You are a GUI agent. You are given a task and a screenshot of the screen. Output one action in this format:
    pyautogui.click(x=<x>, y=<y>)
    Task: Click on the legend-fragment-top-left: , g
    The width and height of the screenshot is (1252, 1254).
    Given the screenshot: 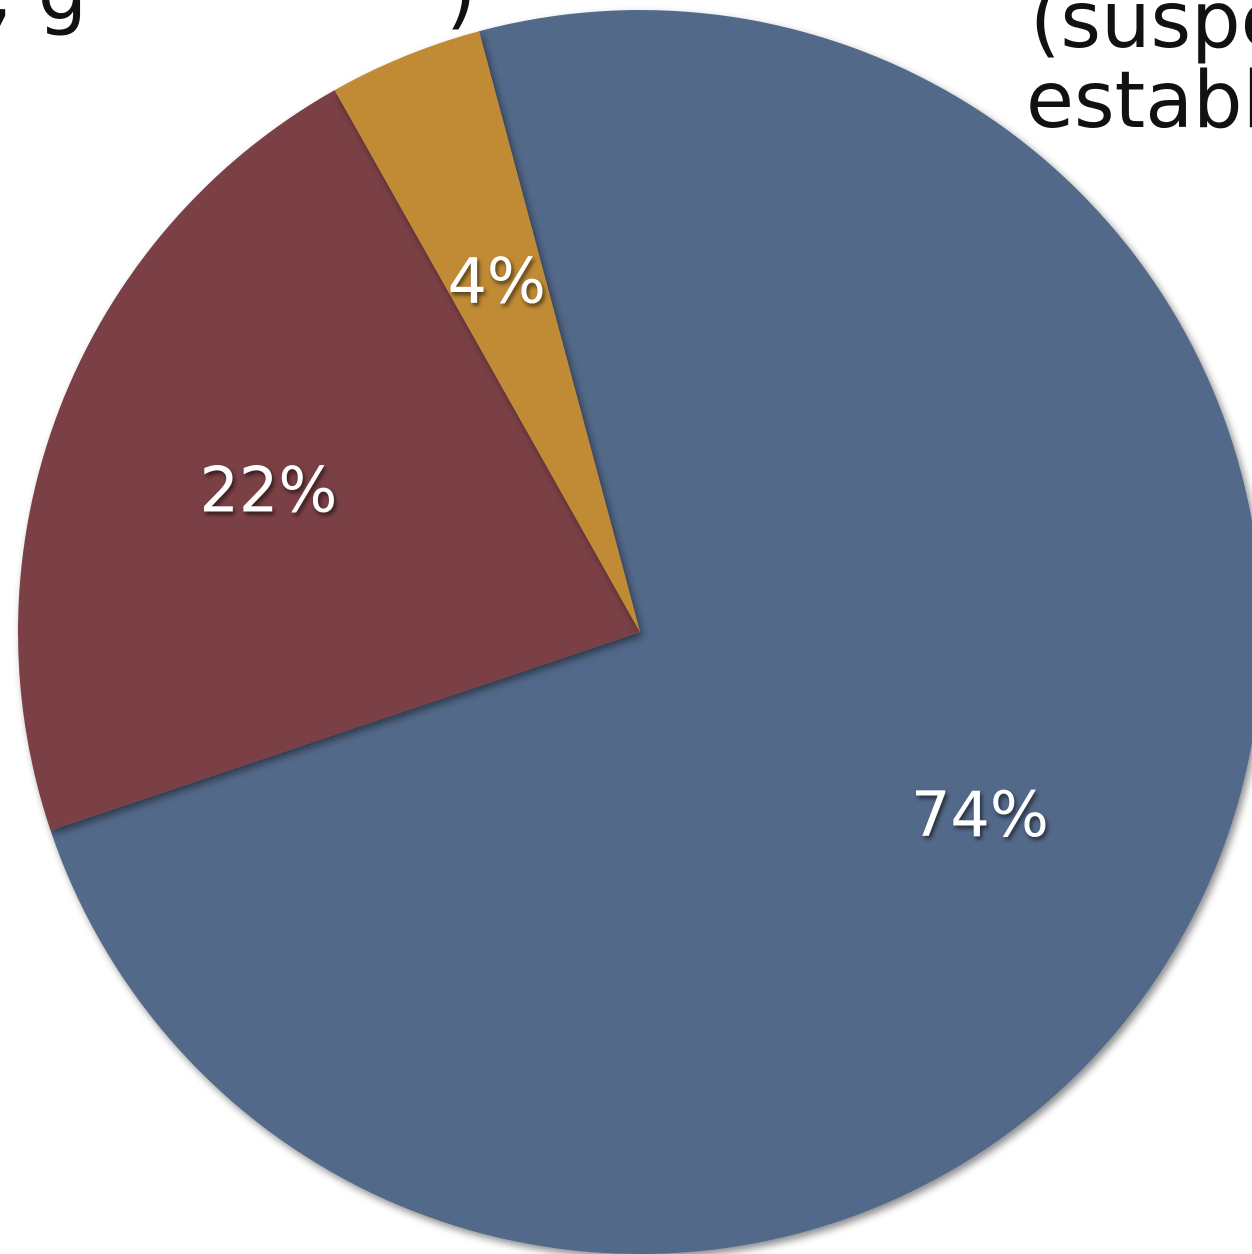 What is the action you would take?
    pyautogui.click(x=43, y=16)
    